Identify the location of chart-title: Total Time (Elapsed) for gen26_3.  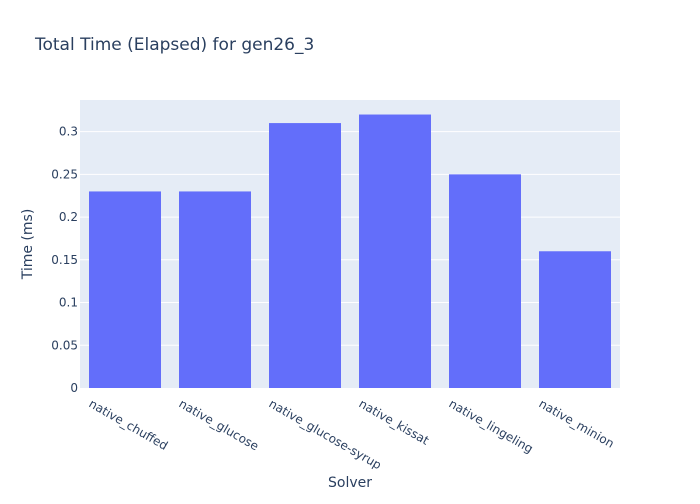
(174, 45).